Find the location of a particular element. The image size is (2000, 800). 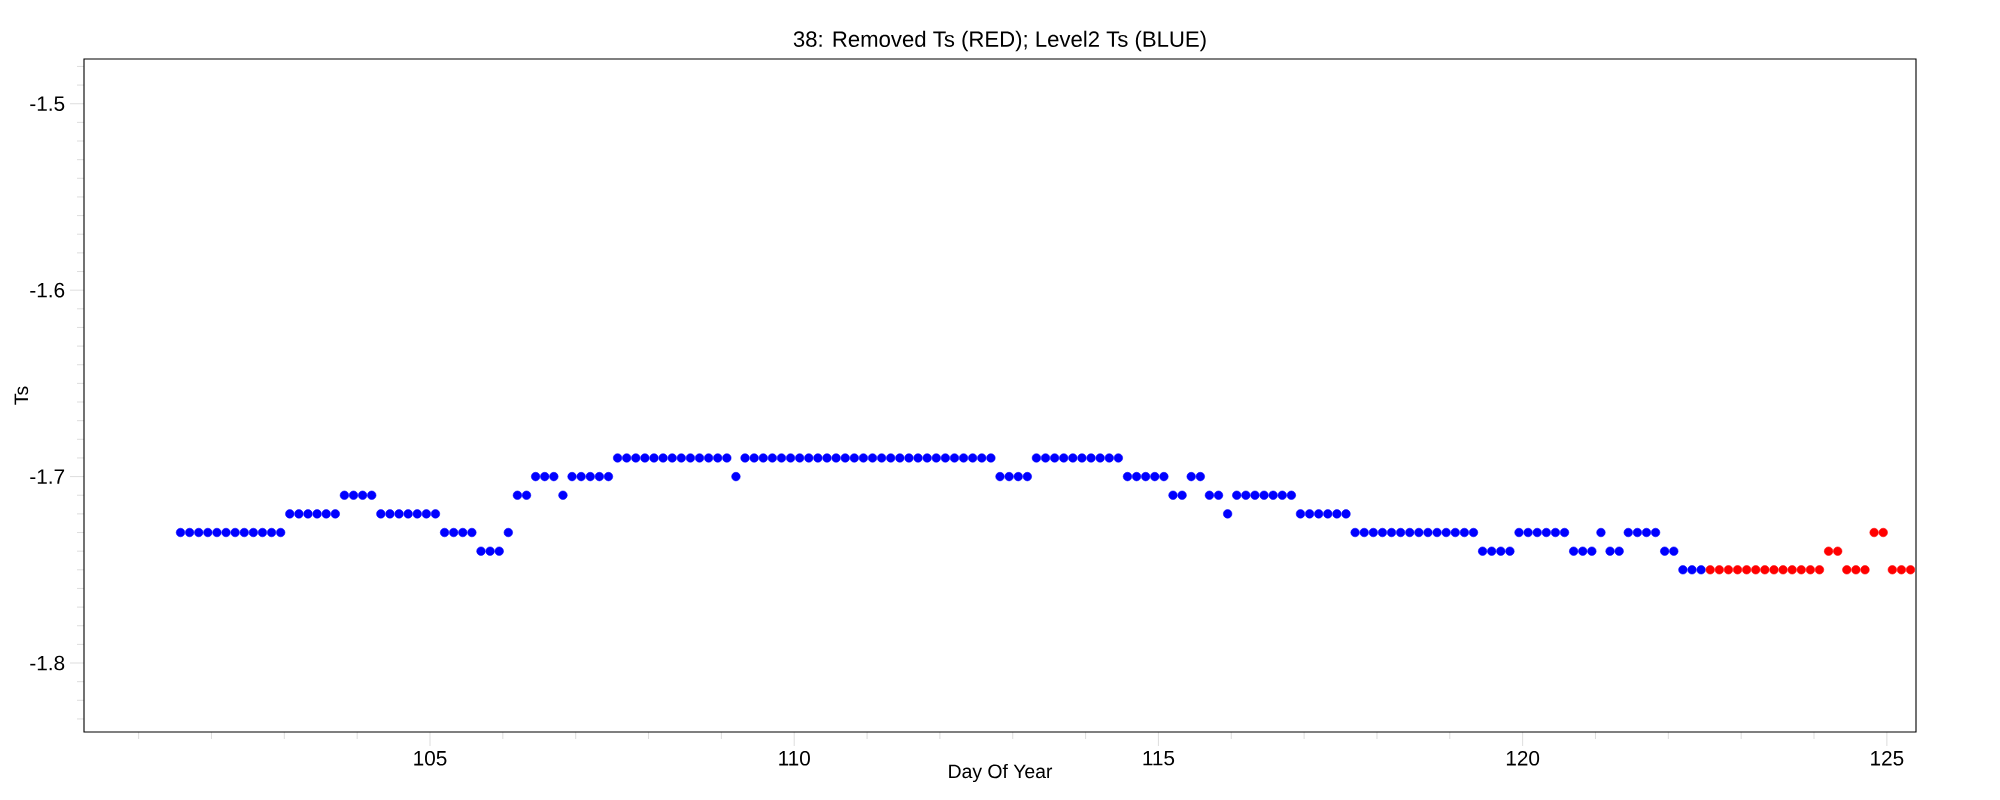

x-tick-label: 105 is located at coordinates (430, 758).